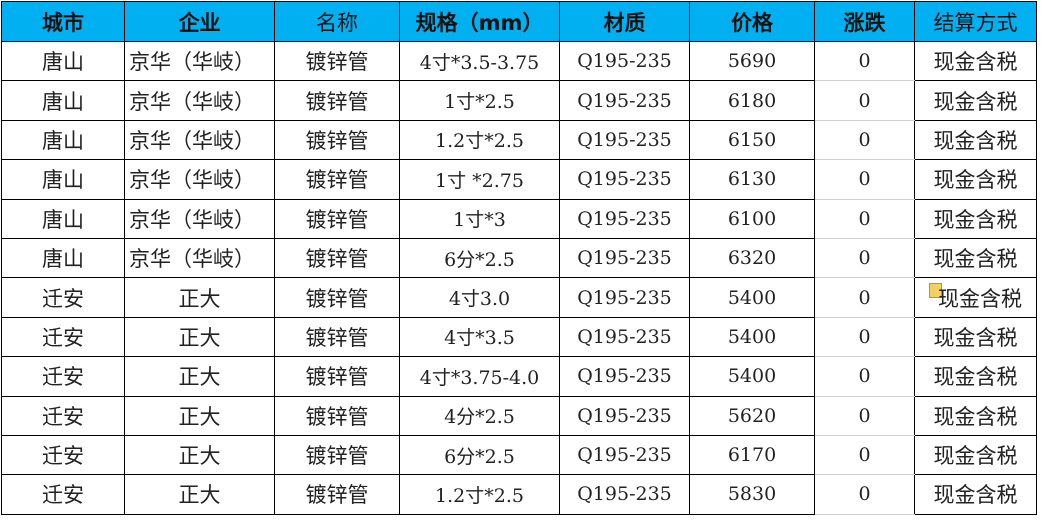 This screenshot has width=1041, height=522. What do you see at coordinates (752, 140) in the screenshot?
I see `cell-price: 6150` at bounding box center [752, 140].